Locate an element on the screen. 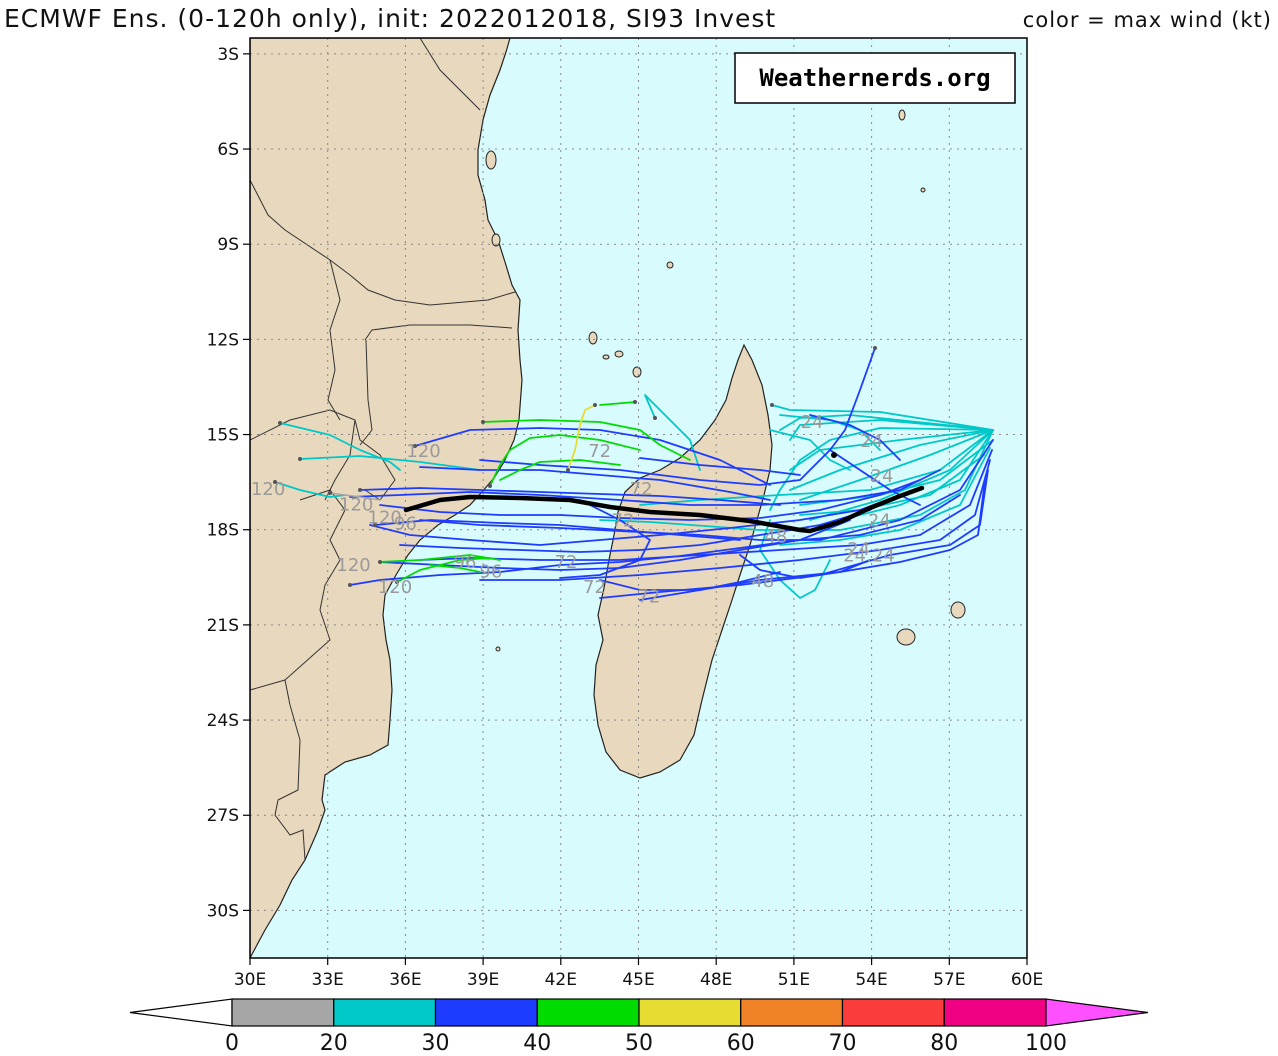 The image size is (1278, 1056). lat-tick-label: 15S is located at coordinates (223, 436).